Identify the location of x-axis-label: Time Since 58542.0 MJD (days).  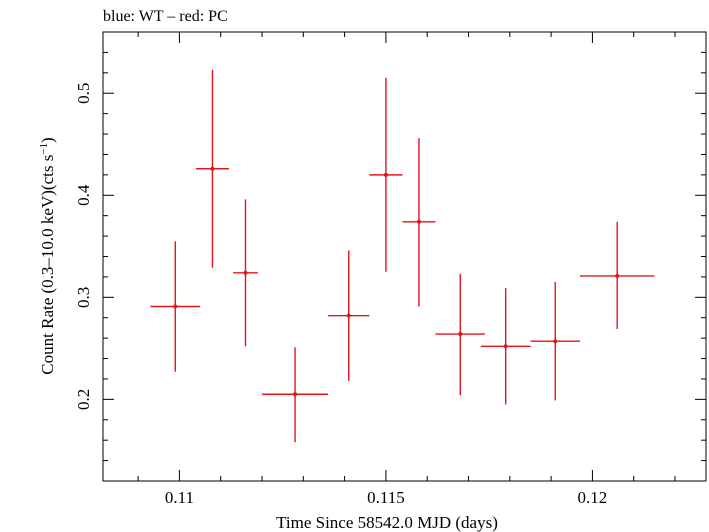
(387, 522).